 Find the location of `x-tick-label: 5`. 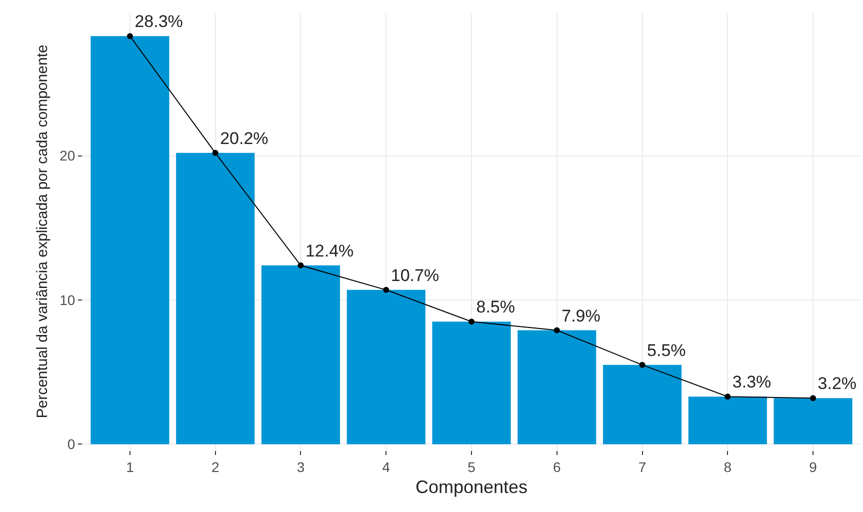

x-tick-label: 5 is located at coordinates (472, 466).